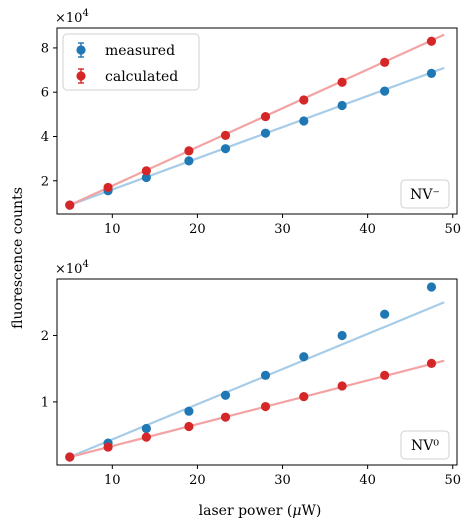 Image resolution: width=468 pixels, height=528 pixels. I want to click on panel-label: NV⁻, so click(425, 195).